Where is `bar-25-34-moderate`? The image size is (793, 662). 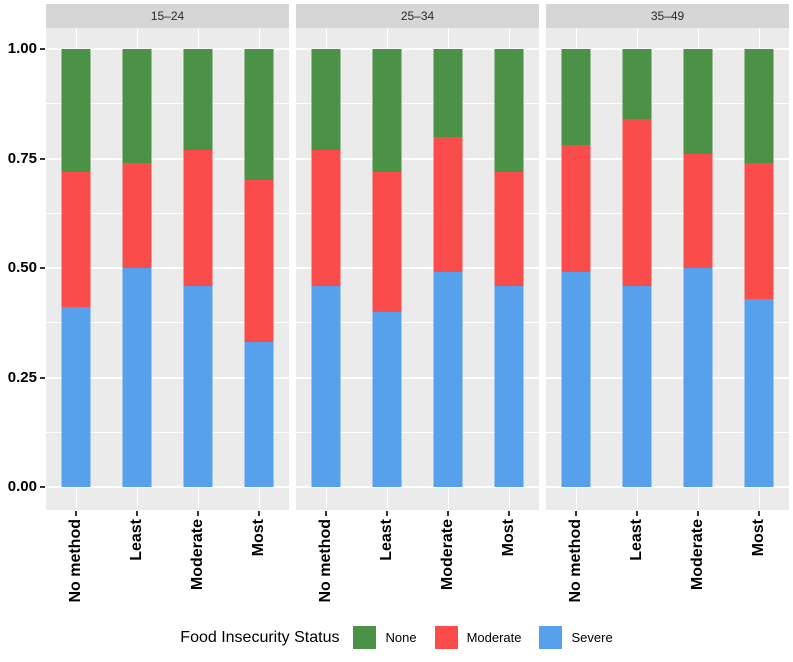 bar-25-34-moderate is located at coordinates (448, 268).